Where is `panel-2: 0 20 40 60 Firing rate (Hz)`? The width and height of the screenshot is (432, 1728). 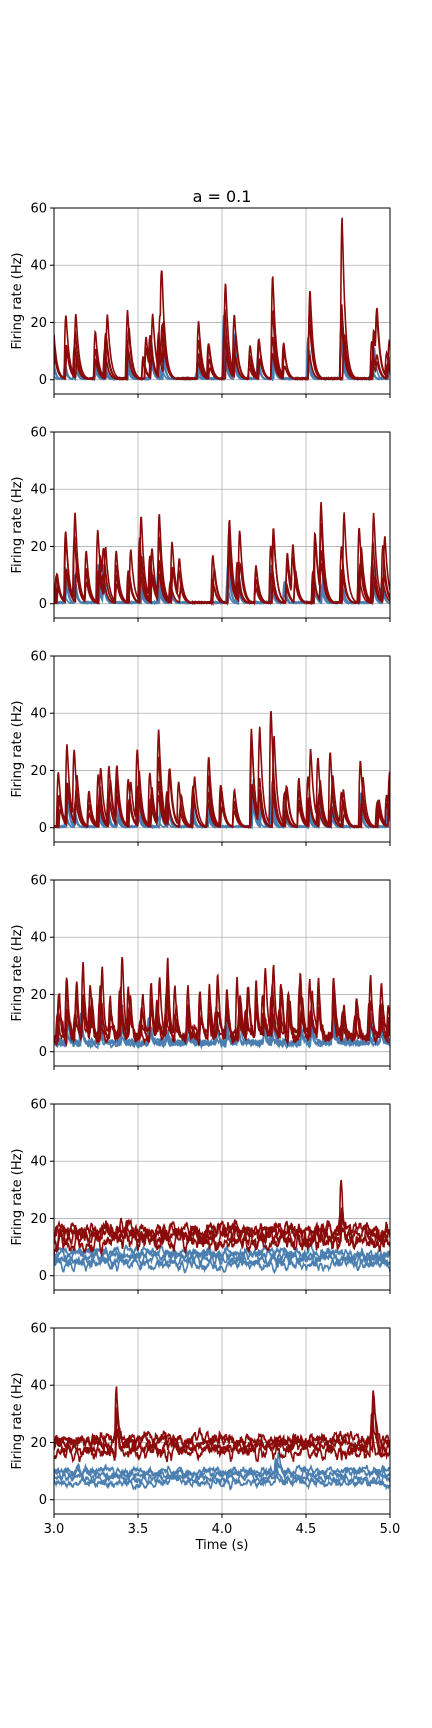
panel-2: 0 20 40 60 Firing rate (Hz) is located at coordinates (200, 524).